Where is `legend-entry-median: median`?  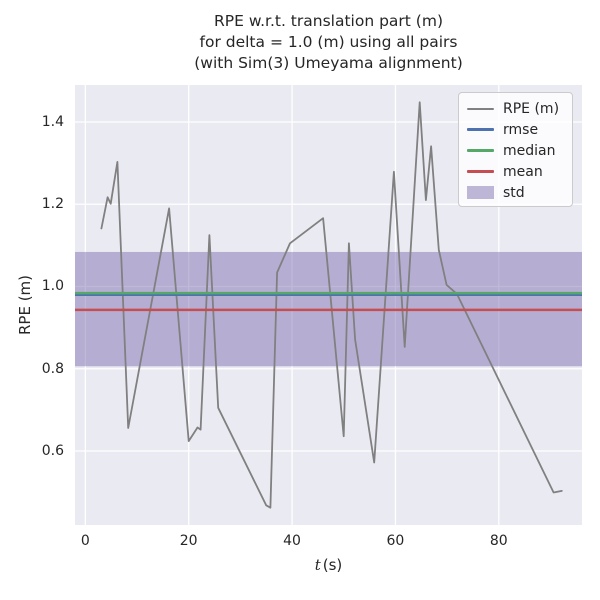
legend-entry-median: median is located at coordinates (515, 150).